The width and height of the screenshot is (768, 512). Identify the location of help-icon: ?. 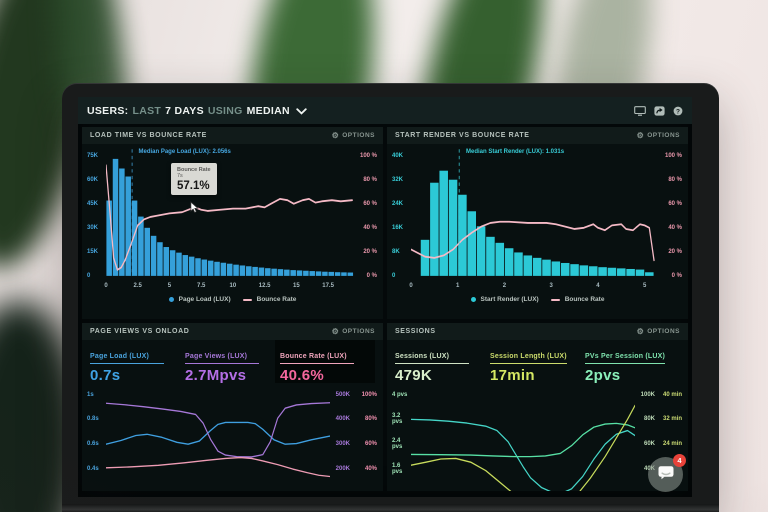
(678, 111).